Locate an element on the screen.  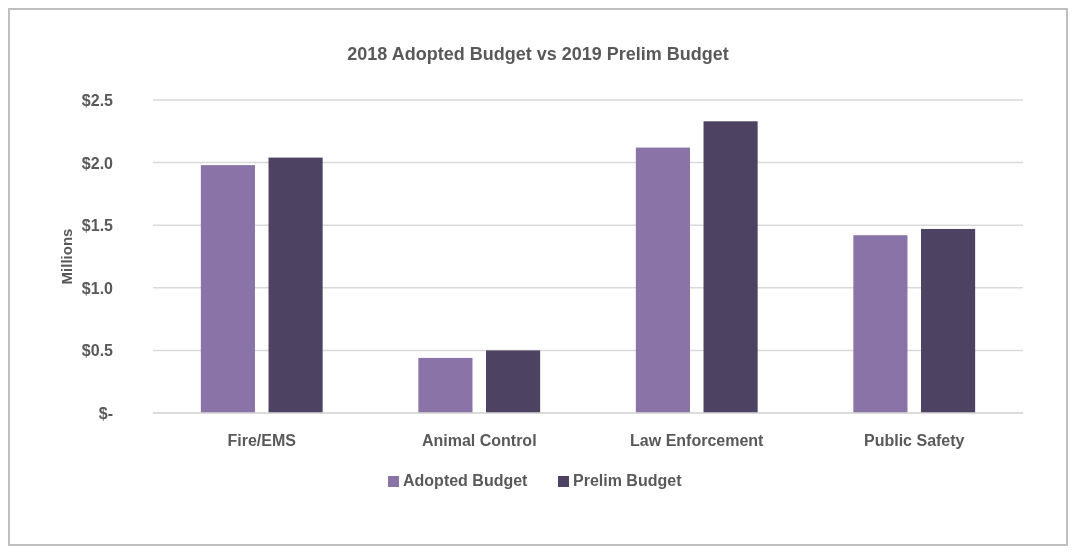
y-tick-label: $0.5 is located at coordinates (97, 351).